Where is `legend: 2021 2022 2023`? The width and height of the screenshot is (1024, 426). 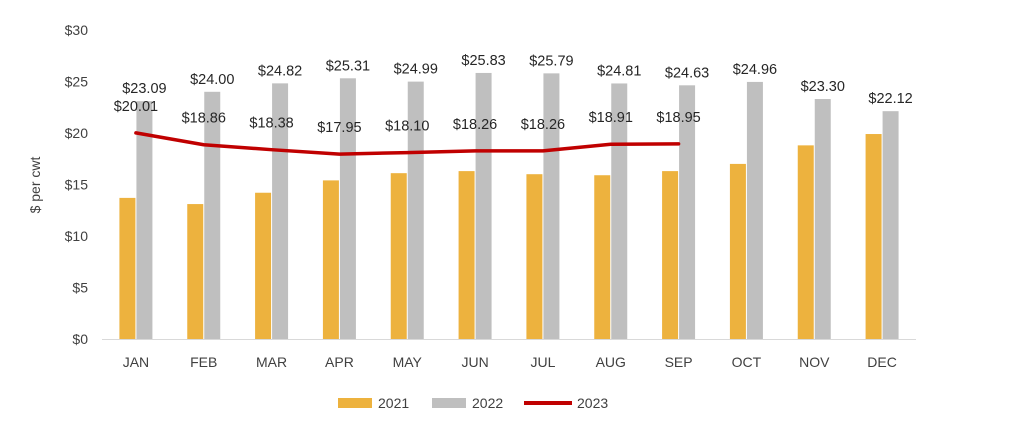 legend: 2021 2022 2023 is located at coordinates (473, 403).